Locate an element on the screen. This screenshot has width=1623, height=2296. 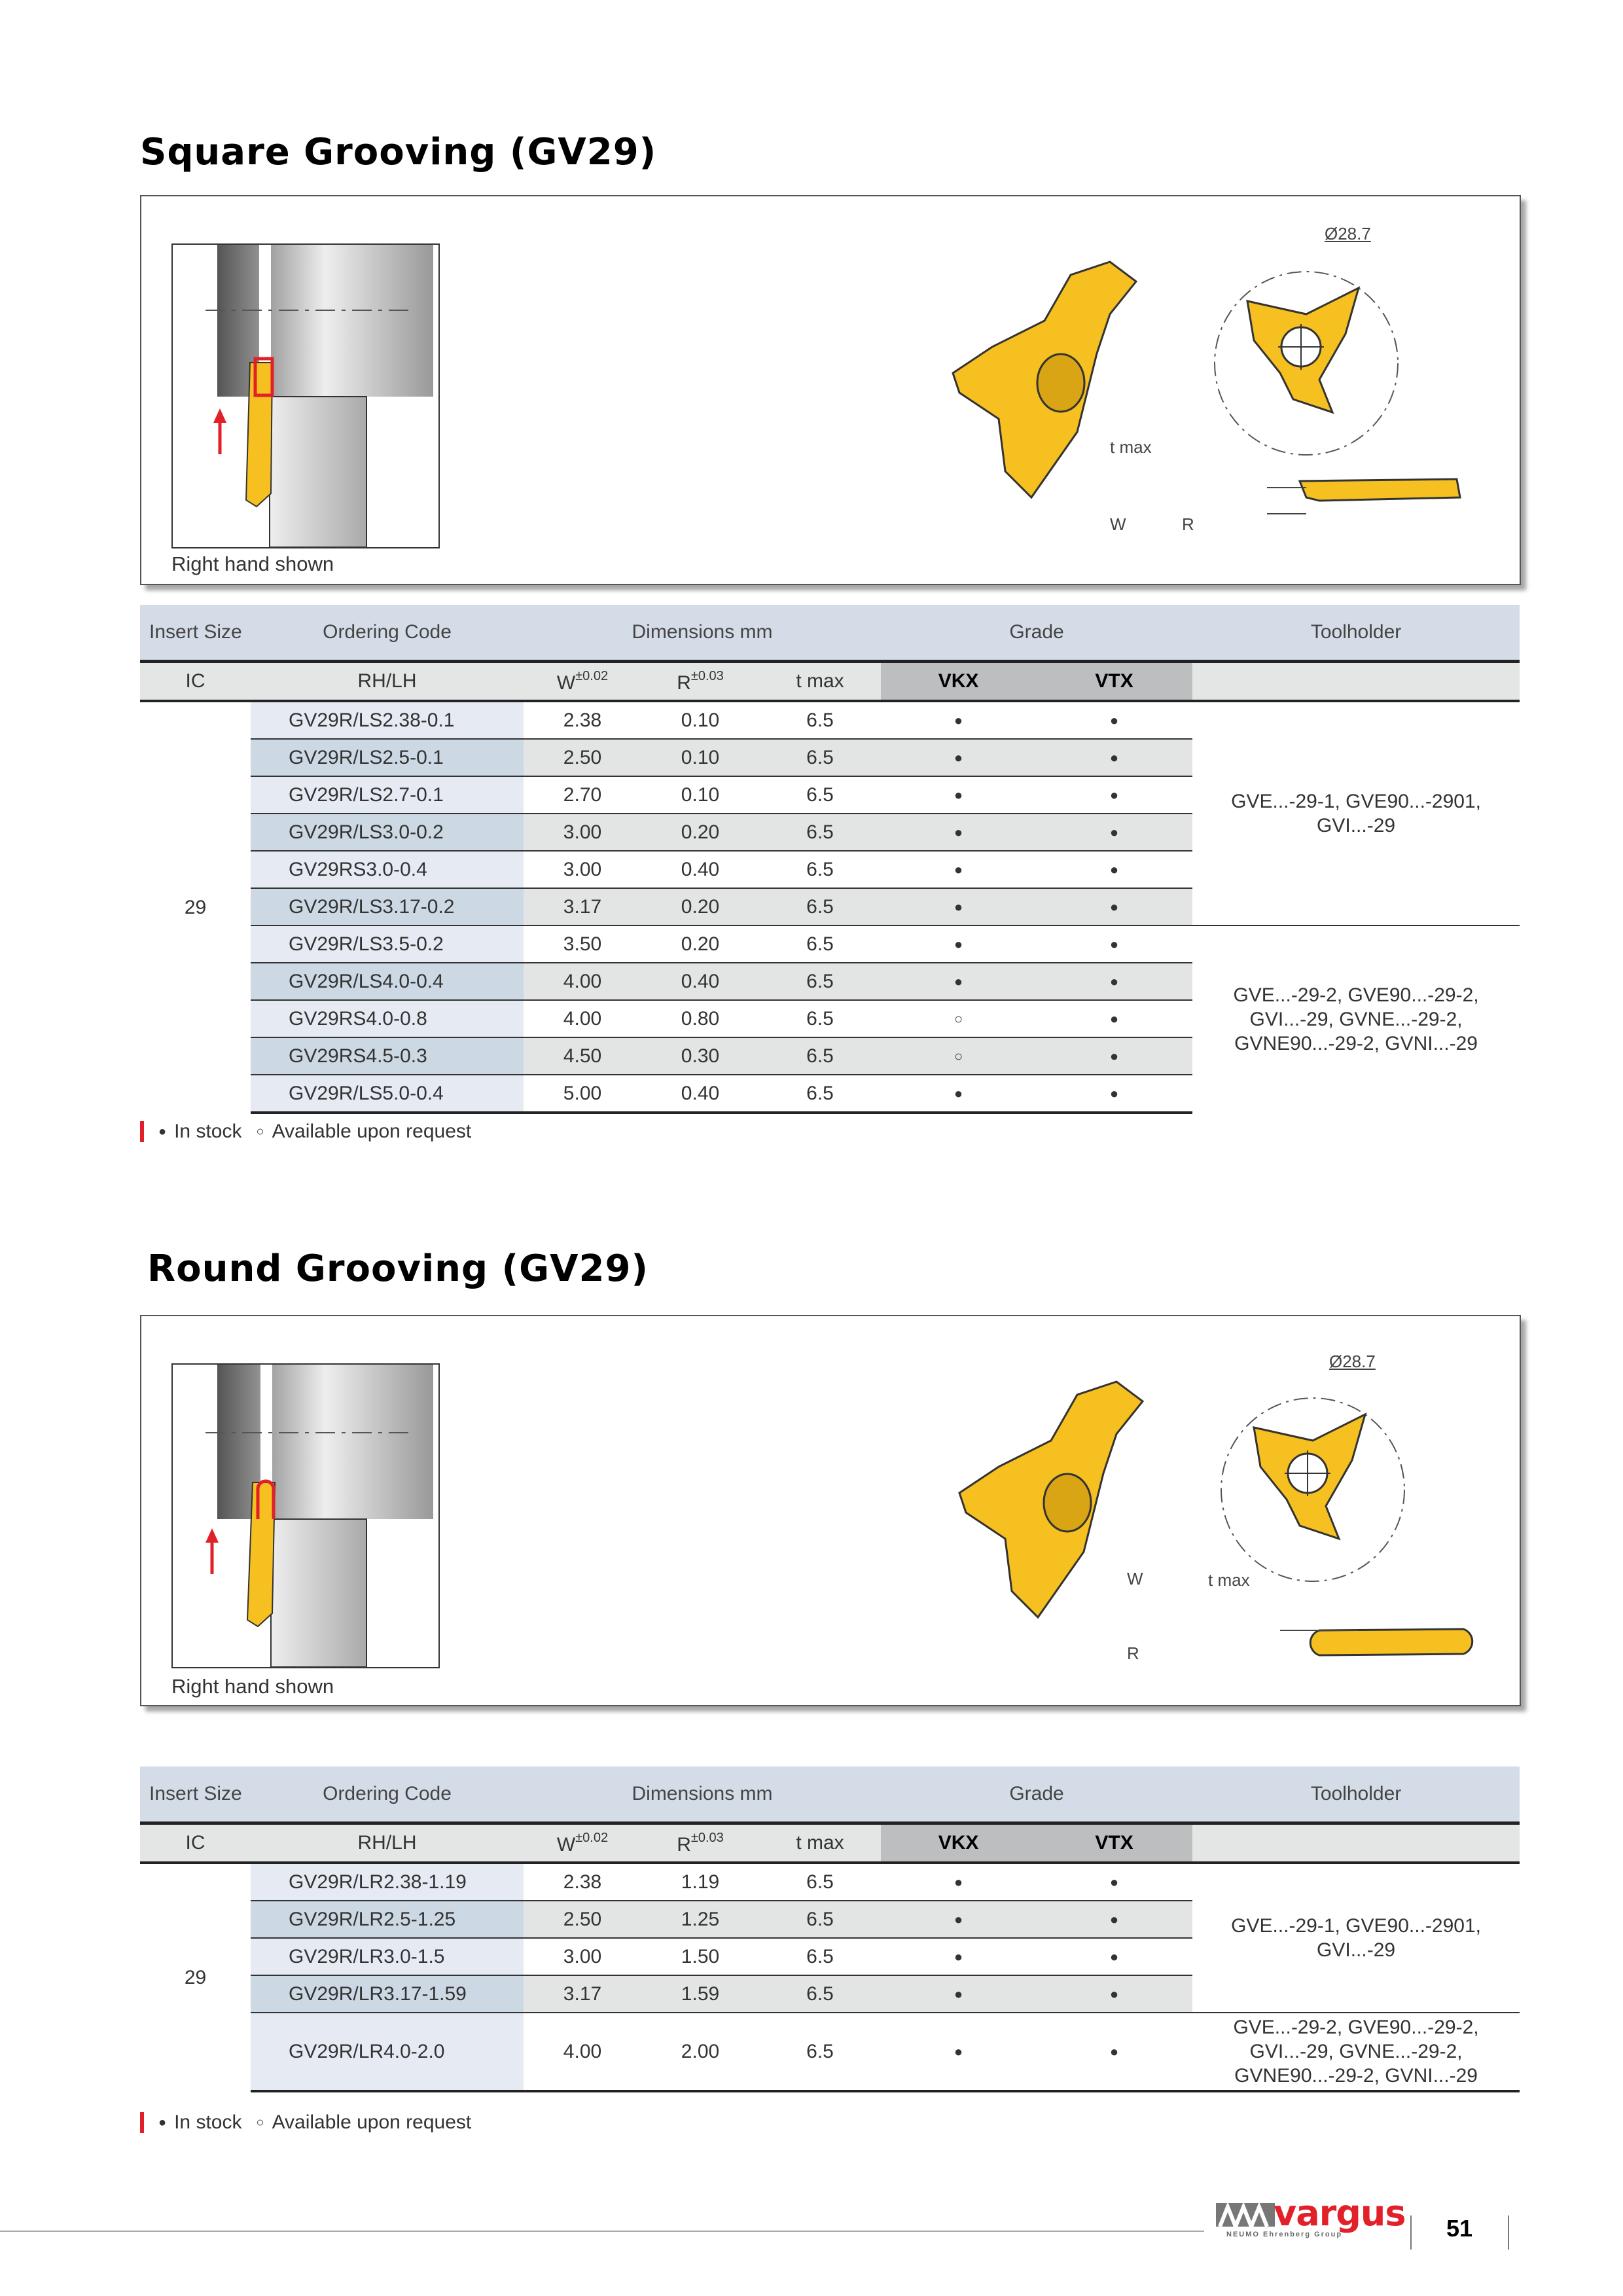
grade-header: Grade is located at coordinates (1037, 633).